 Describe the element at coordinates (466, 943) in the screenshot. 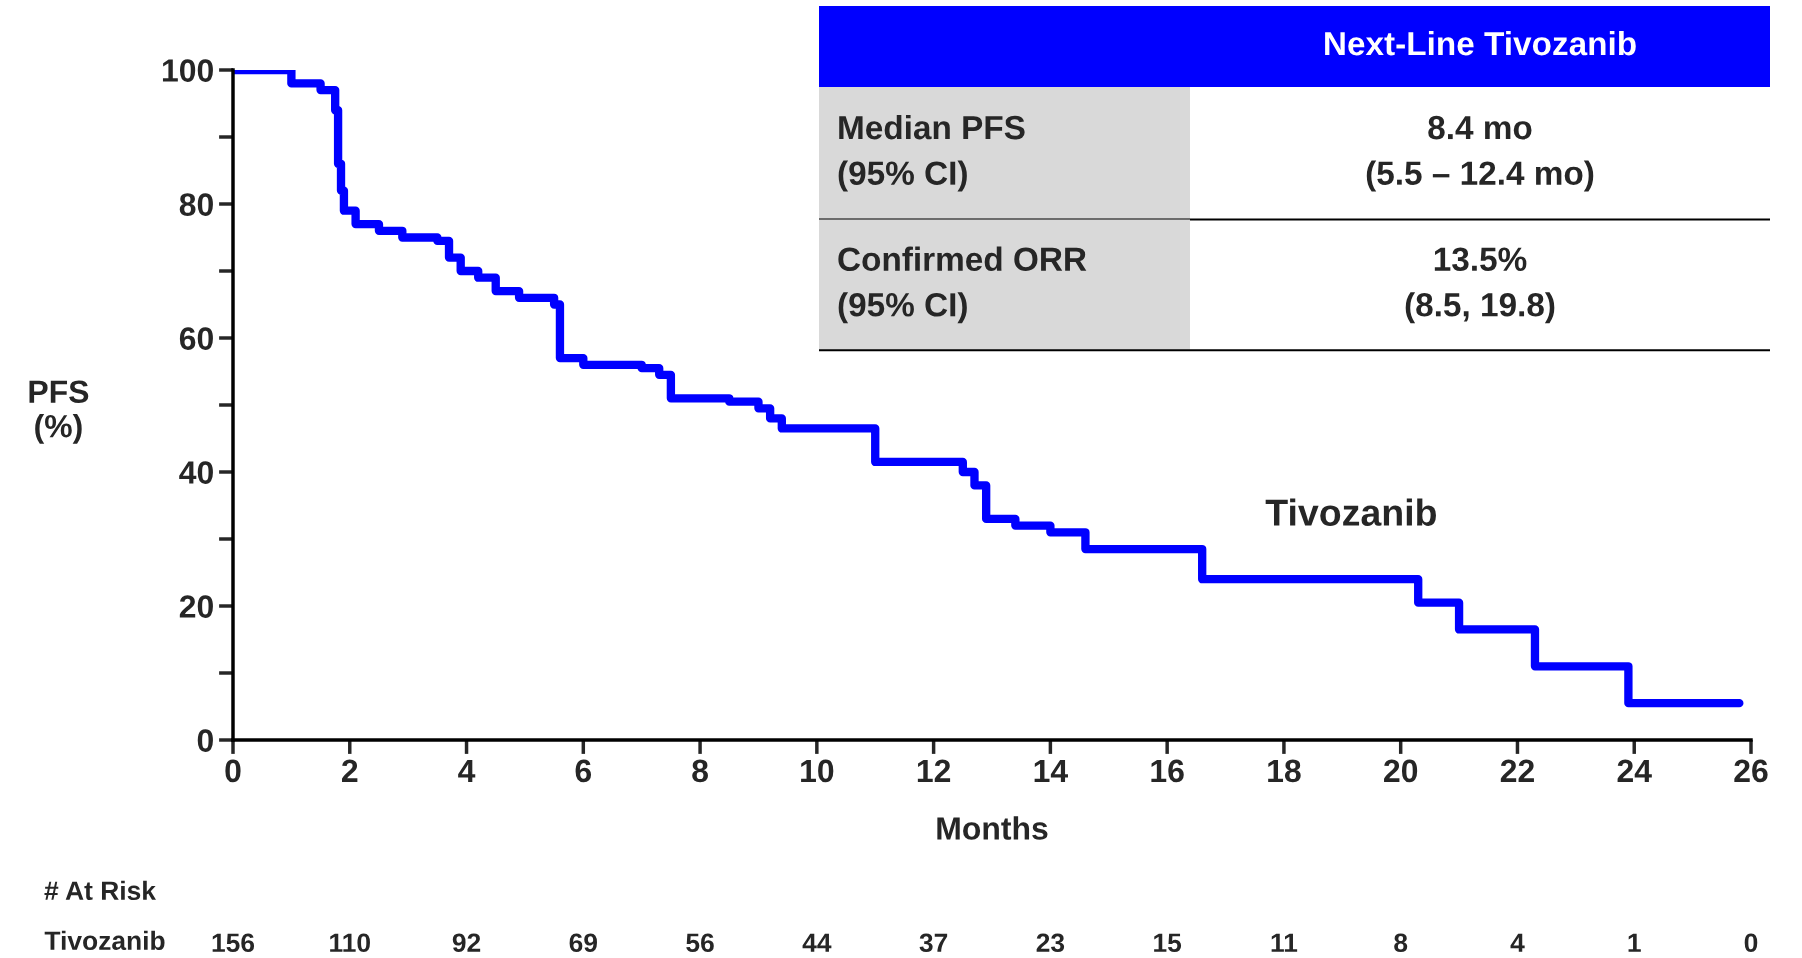

I see `text: 92` at that location.